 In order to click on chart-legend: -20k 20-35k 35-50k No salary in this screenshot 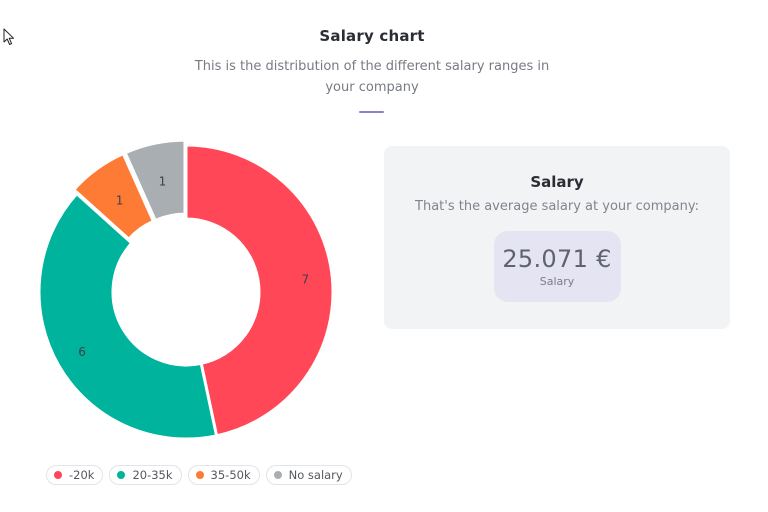, I will do `click(199, 476)`.